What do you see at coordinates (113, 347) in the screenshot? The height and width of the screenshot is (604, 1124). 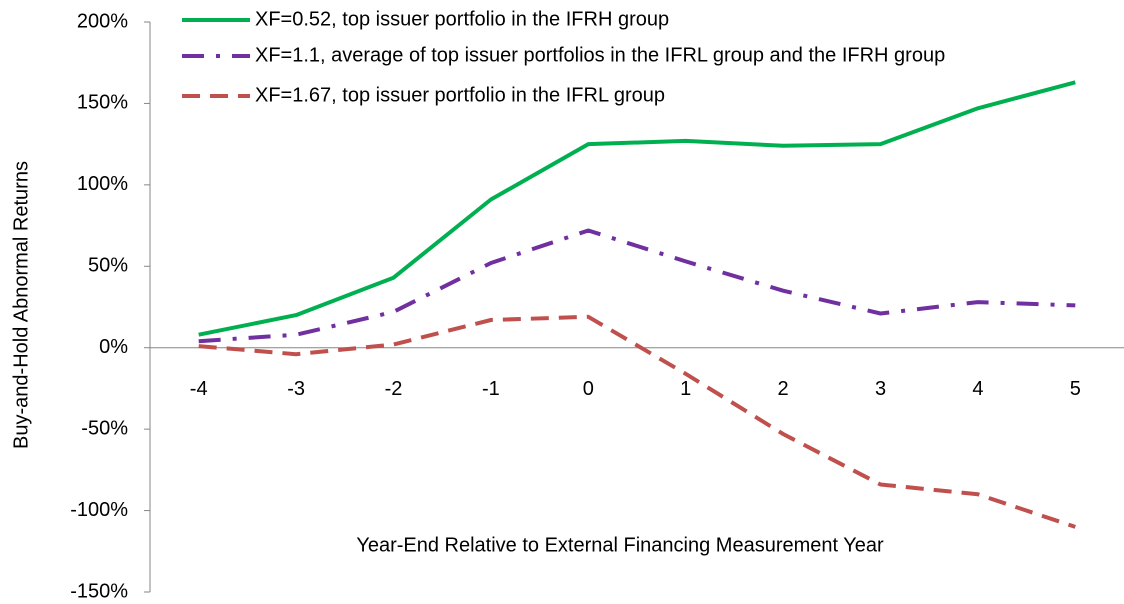 I see `y-tick-label: 0%` at bounding box center [113, 347].